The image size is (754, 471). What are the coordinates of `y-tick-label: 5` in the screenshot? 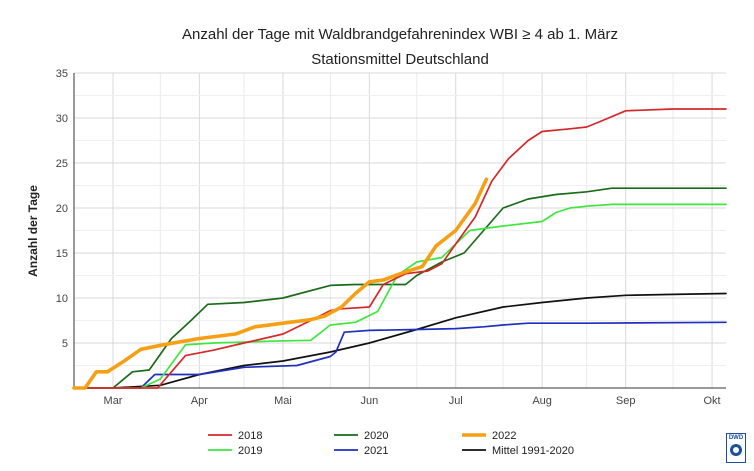 It's located at (65, 344).